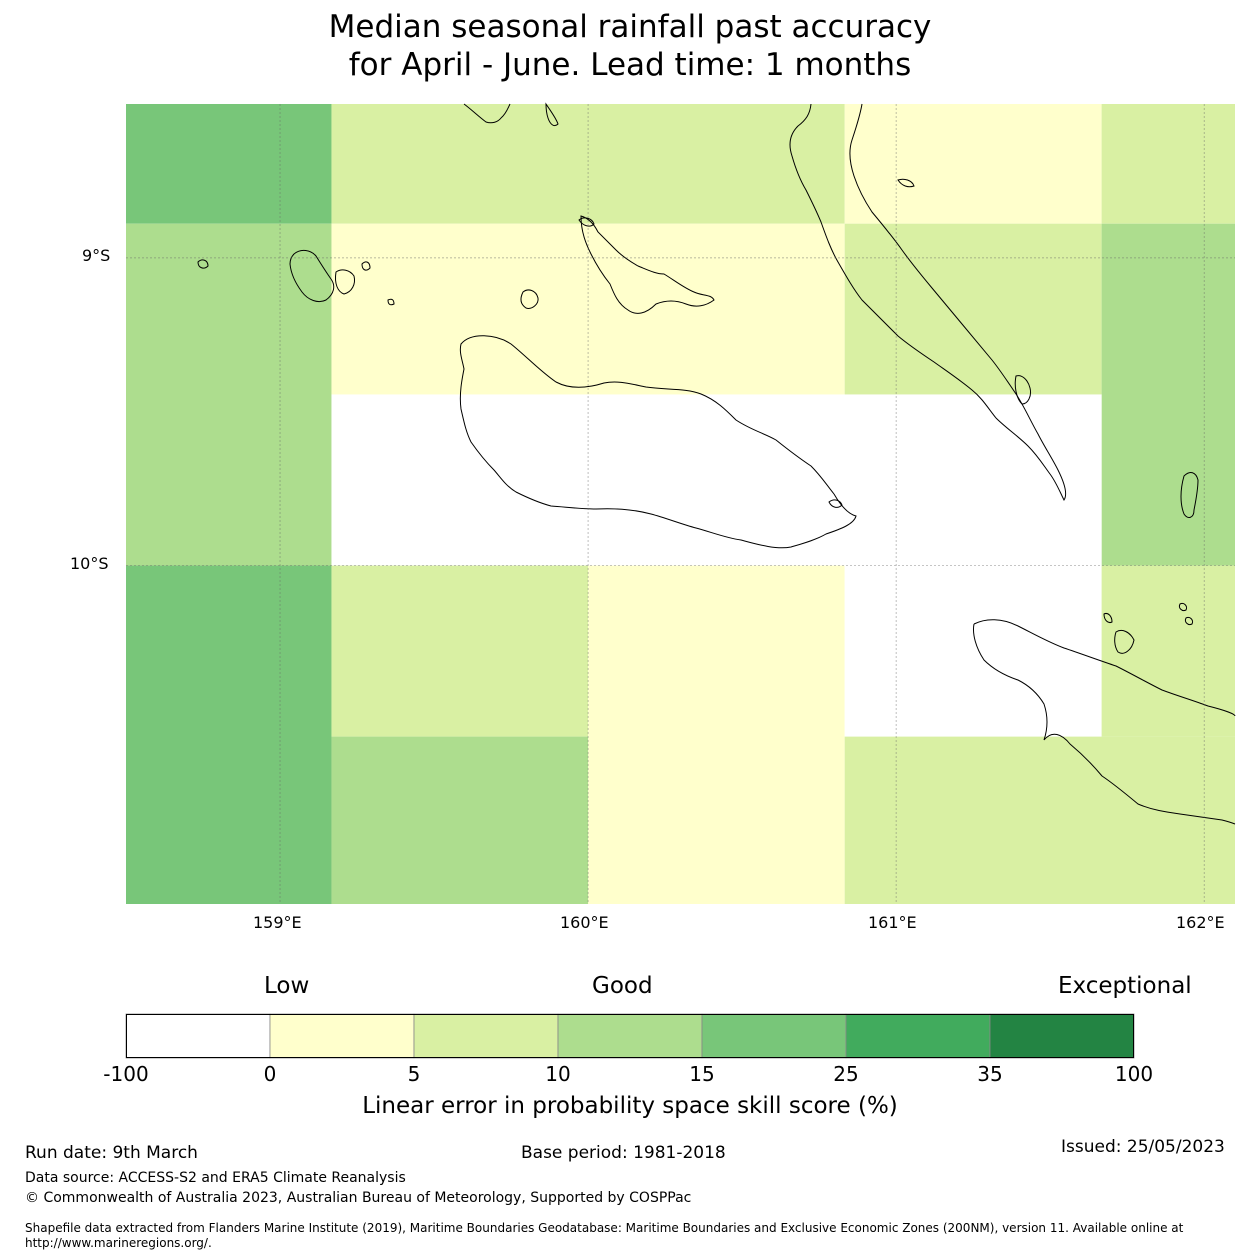 The width and height of the screenshot is (1260, 1260). What do you see at coordinates (552, 114) in the screenshot?
I see `coastline-north-islet` at bounding box center [552, 114].